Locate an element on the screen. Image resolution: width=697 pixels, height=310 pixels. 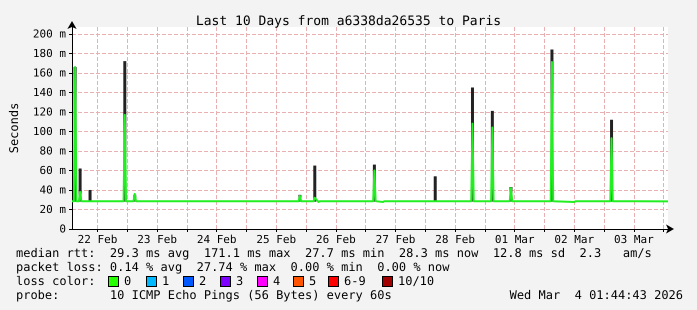
text: probe: 10 ICMP Echo Pings (56 Bytes) every 60s is located at coordinates (204, 295).